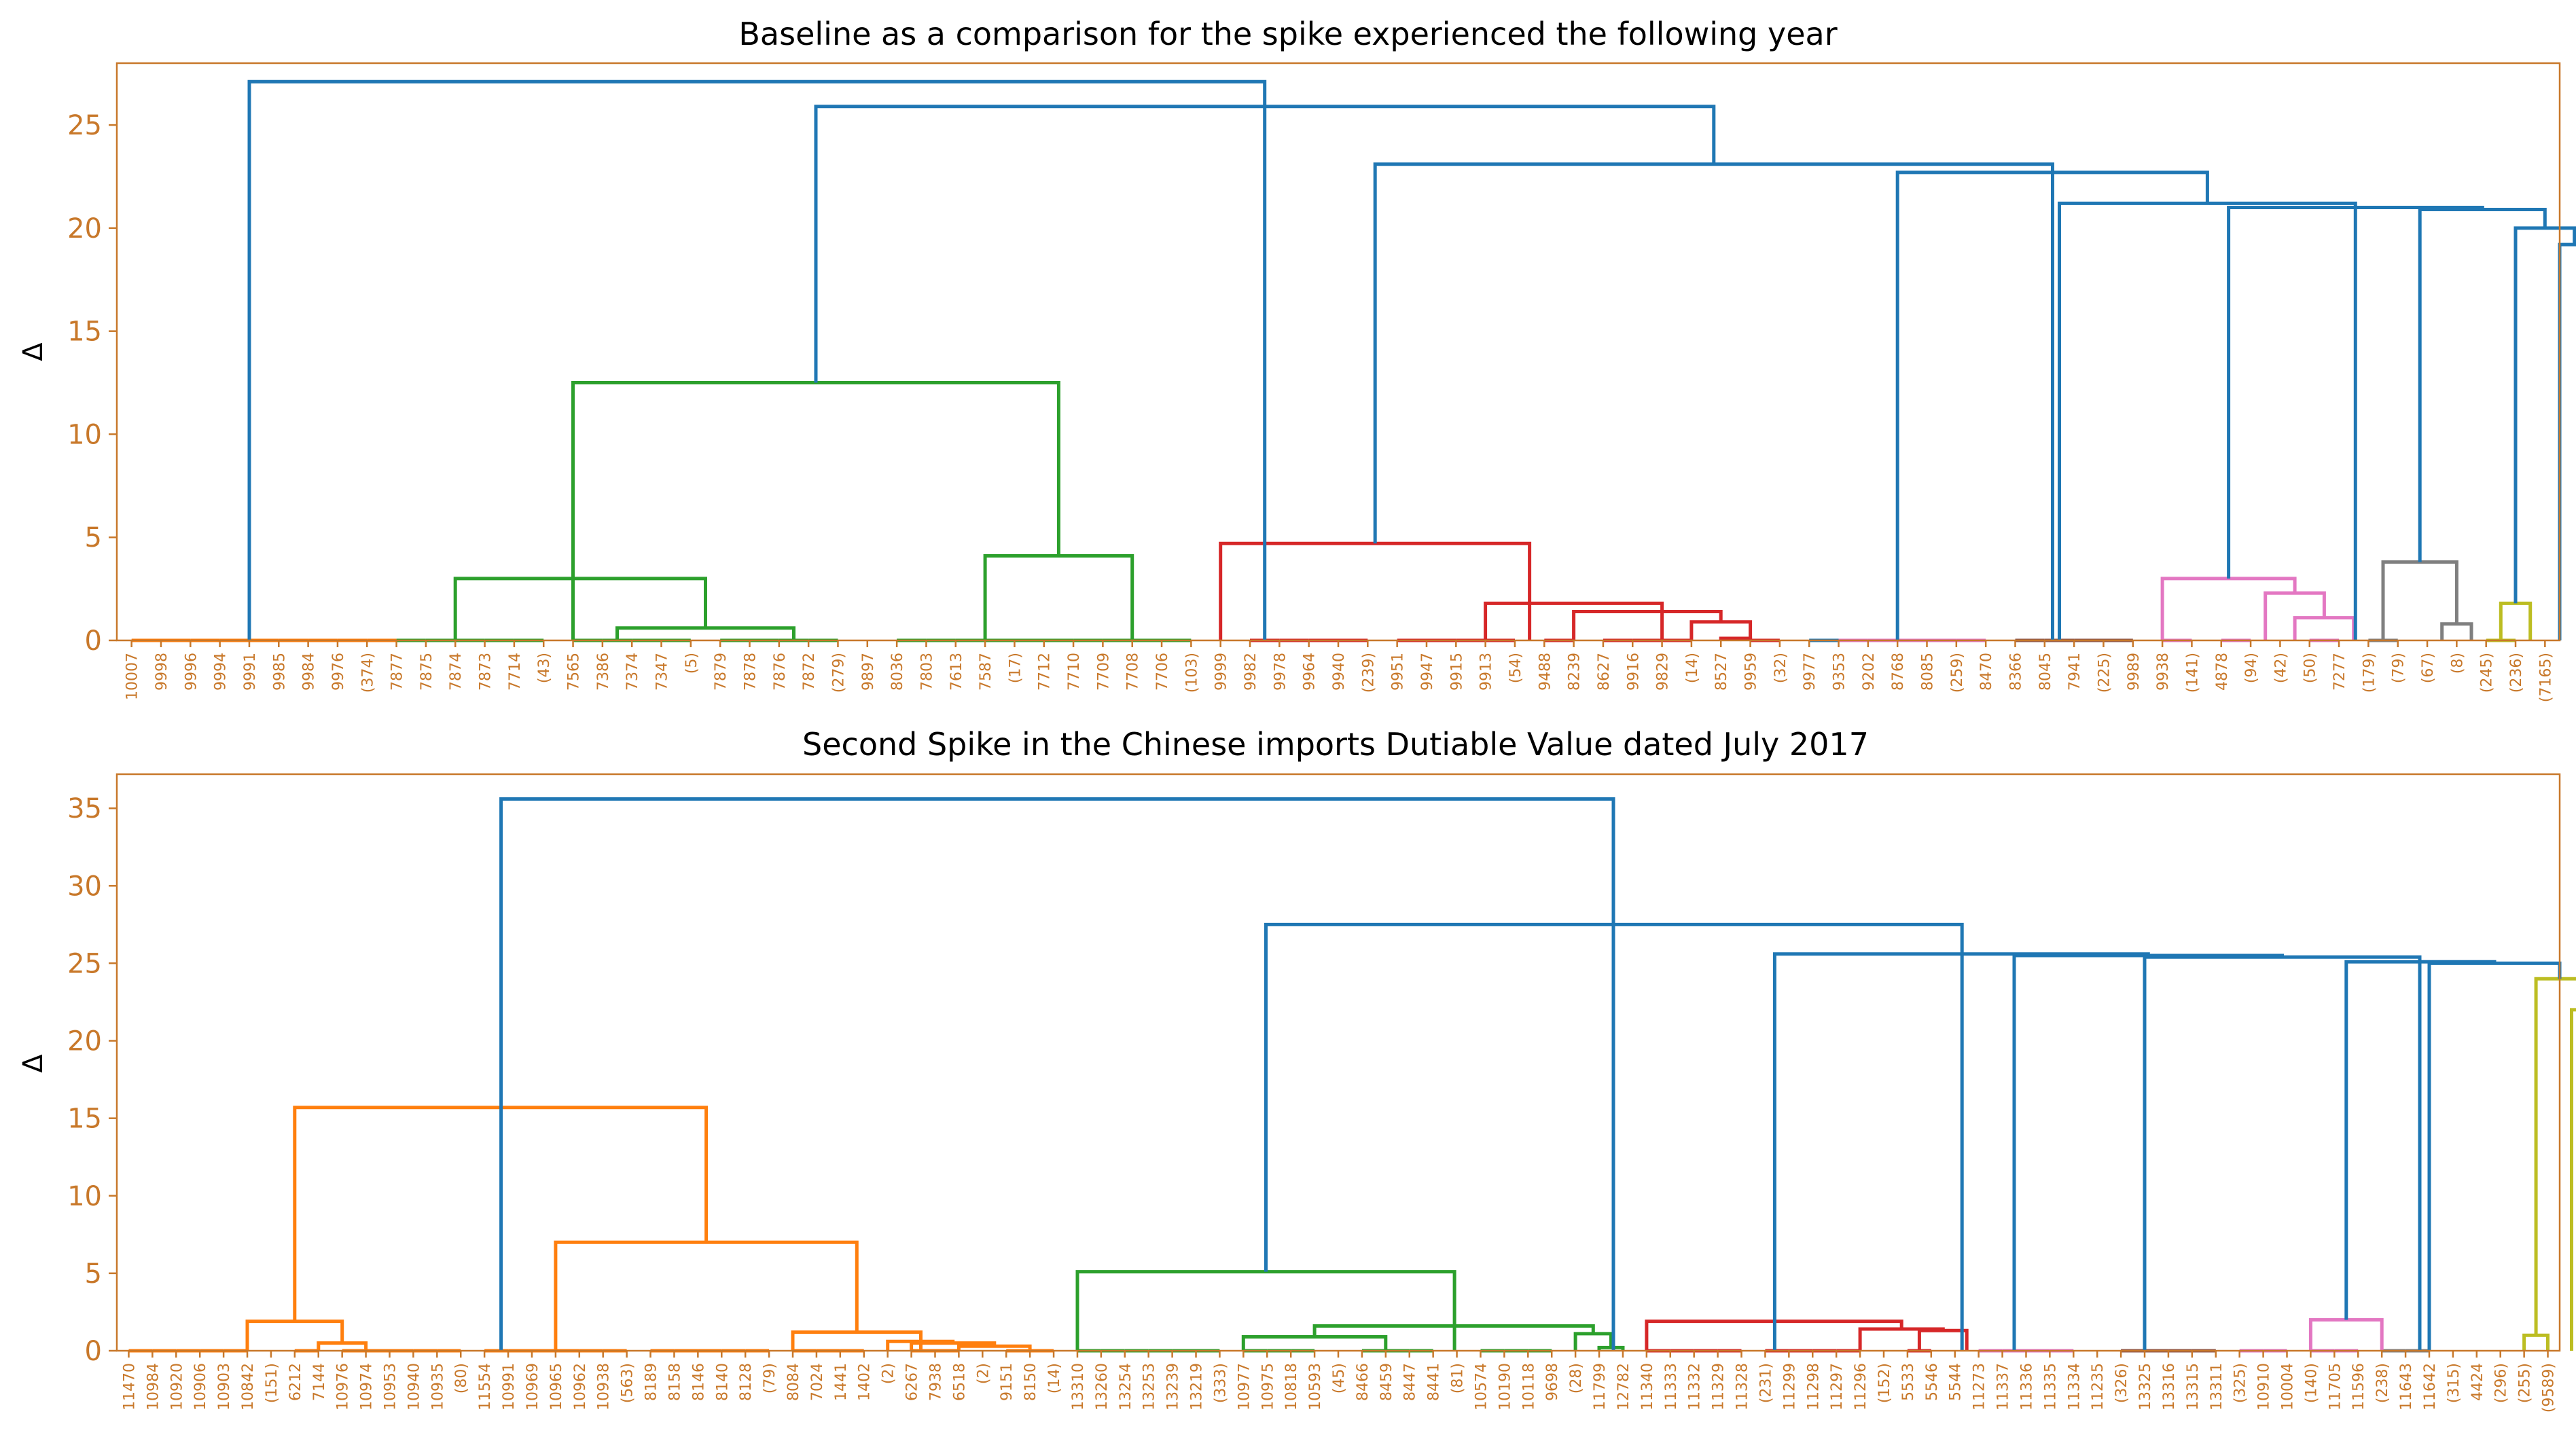 This screenshot has height=1437, width=2576. I want to click on leaf-label: 10007, so click(132, 676).